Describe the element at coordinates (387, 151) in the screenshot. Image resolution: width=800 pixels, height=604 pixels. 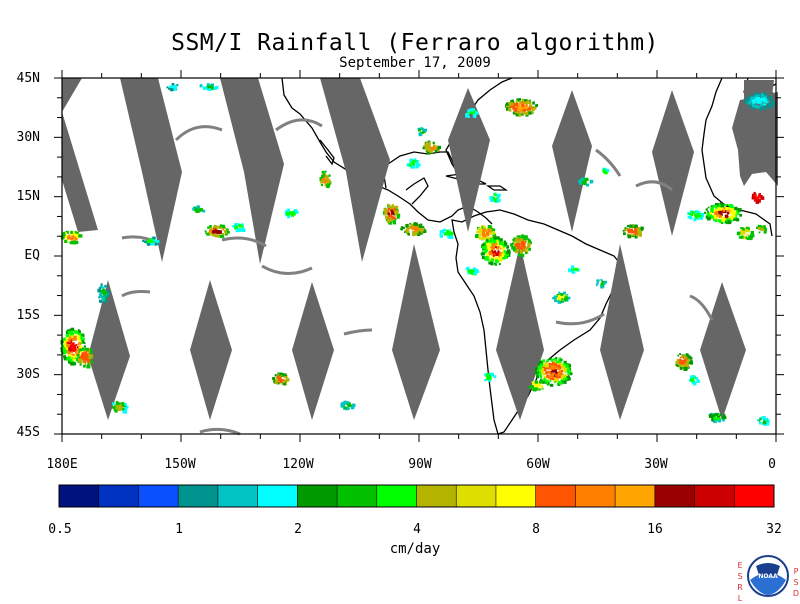
I see `north-america-coast` at that location.